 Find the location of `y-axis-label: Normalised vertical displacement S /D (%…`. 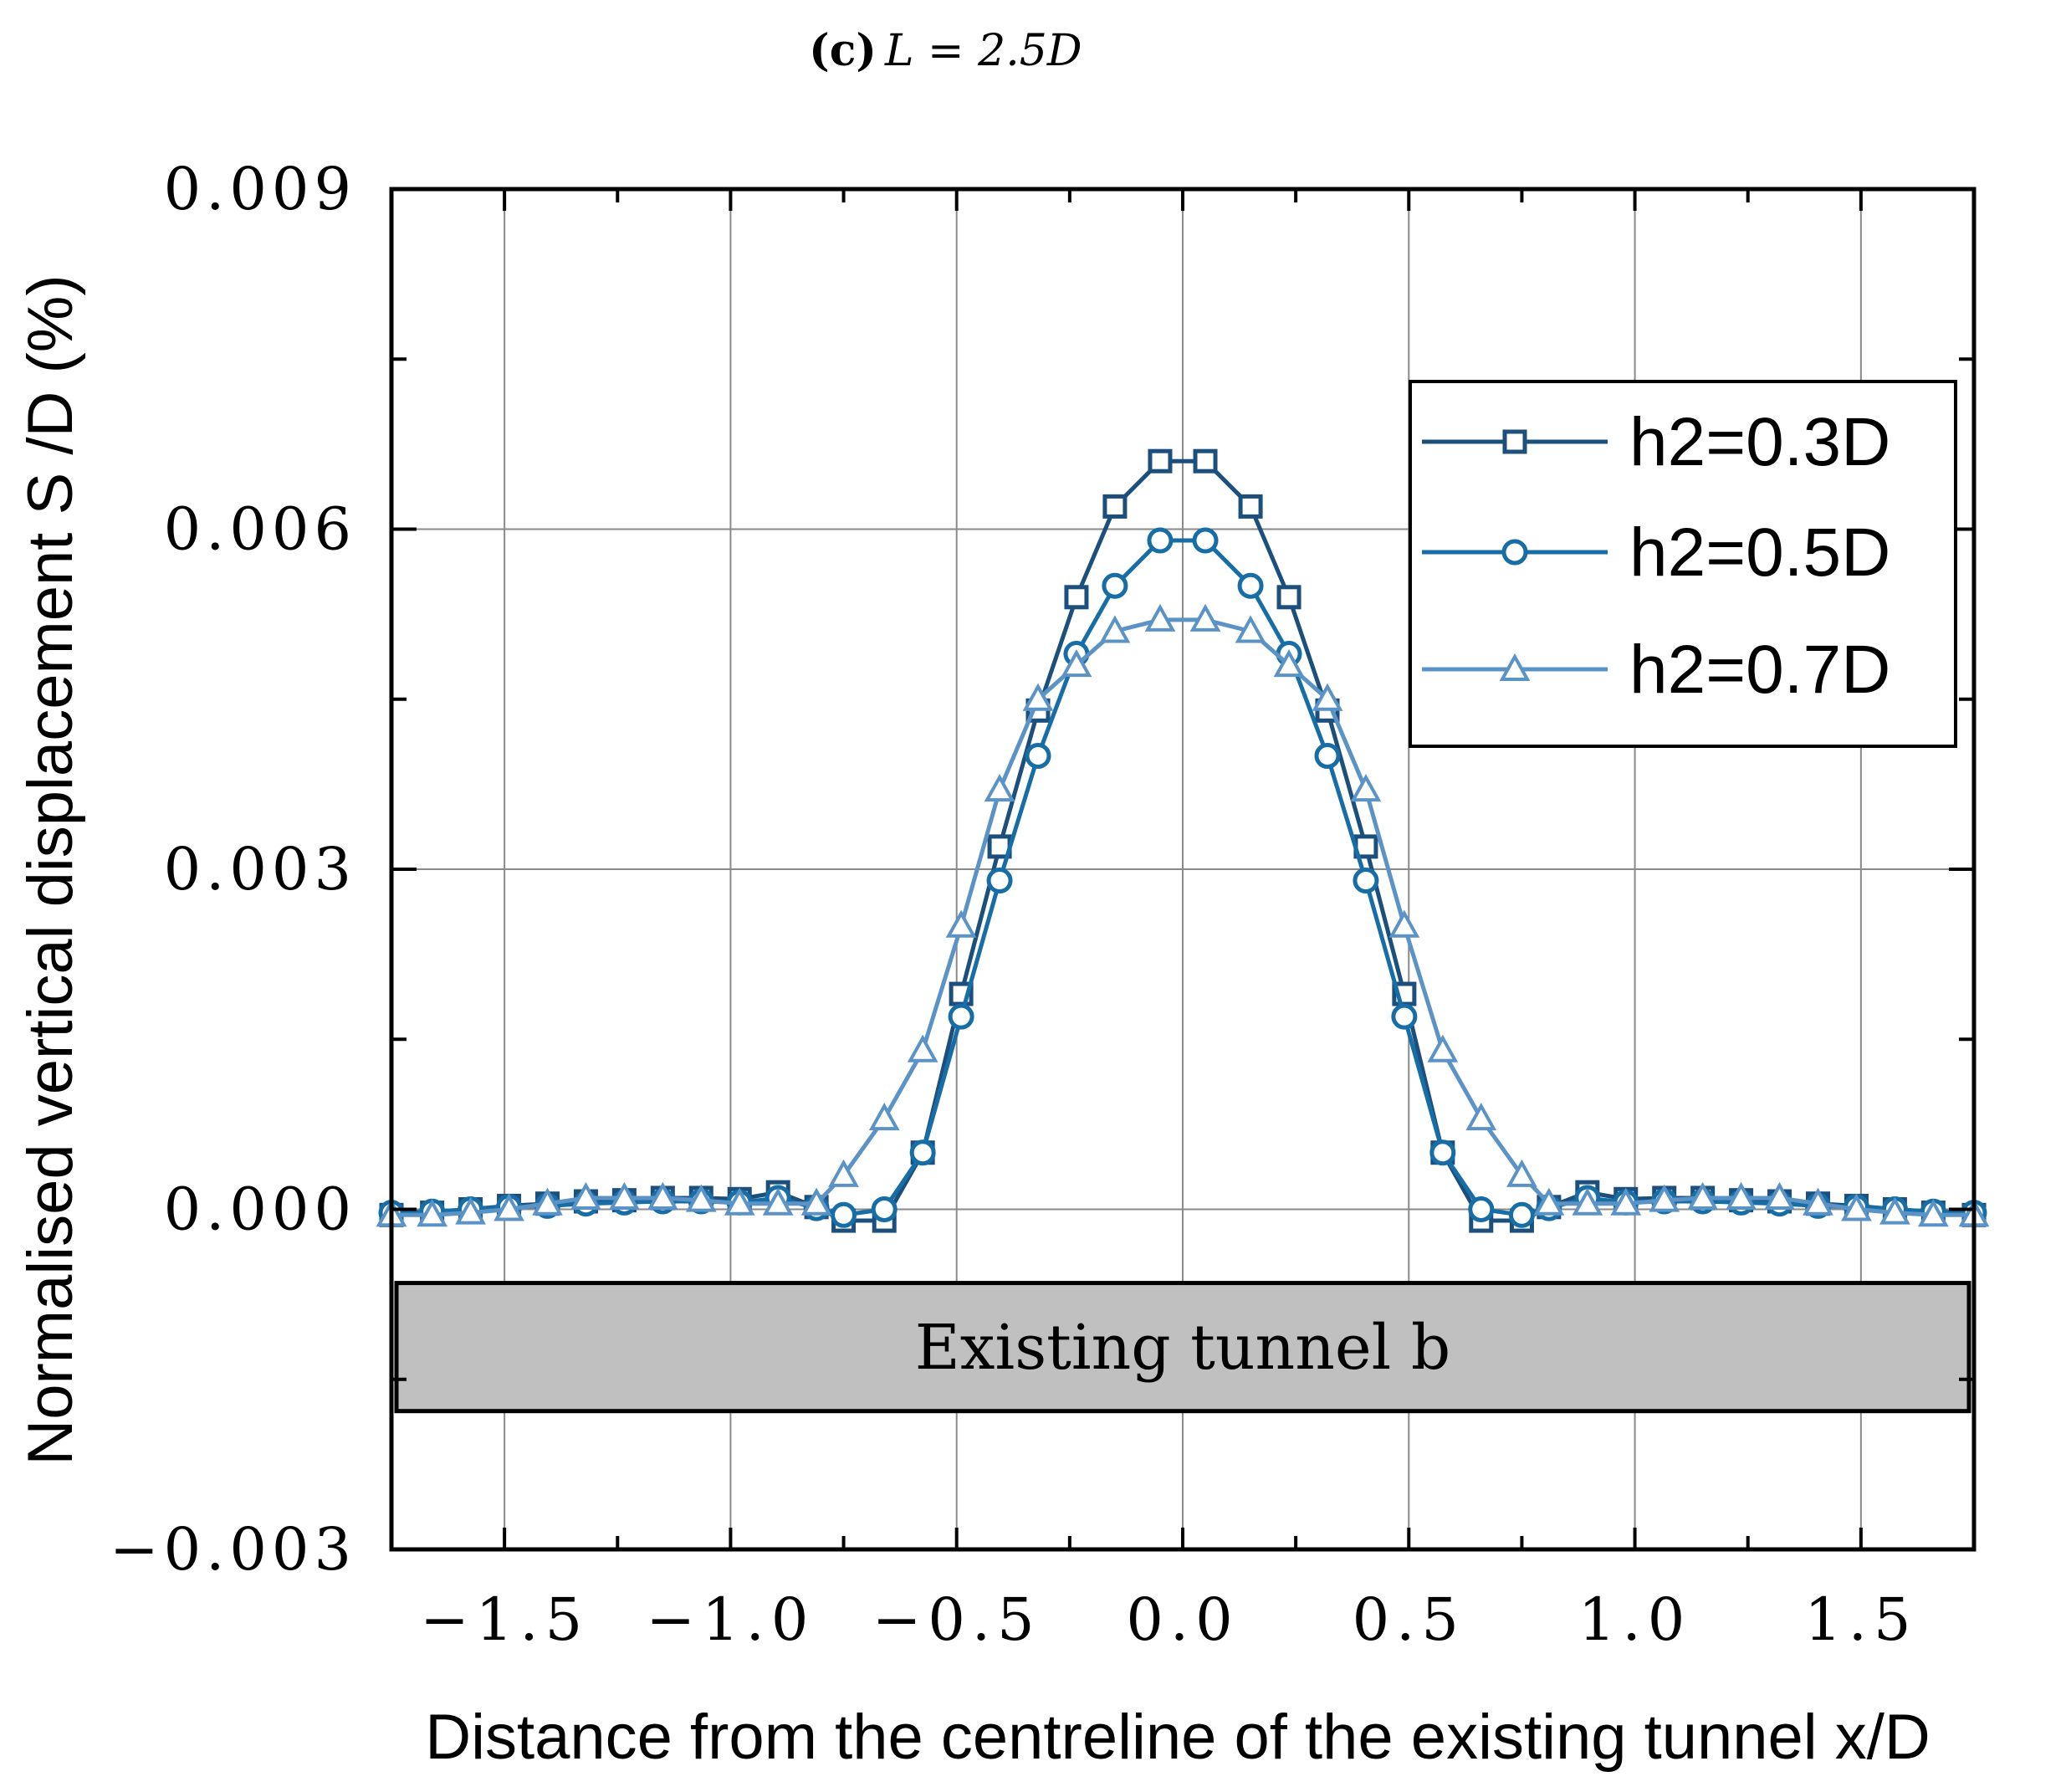

y-axis-label: Normalised vertical displacement S /D (%… is located at coordinates (51, 869).